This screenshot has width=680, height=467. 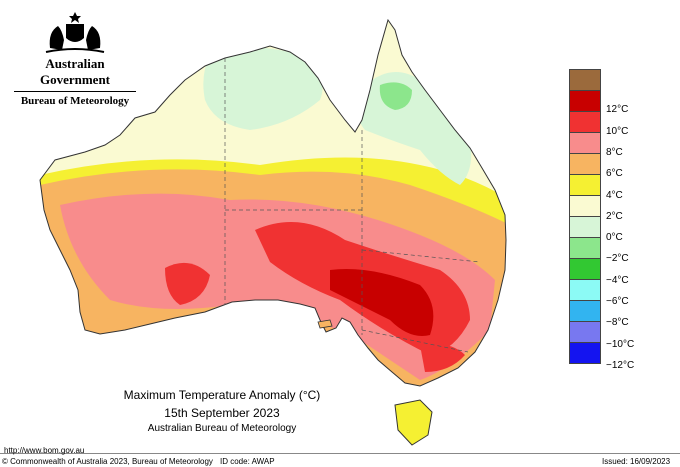 I want to click on color-legend, so click(x=585, y=216).